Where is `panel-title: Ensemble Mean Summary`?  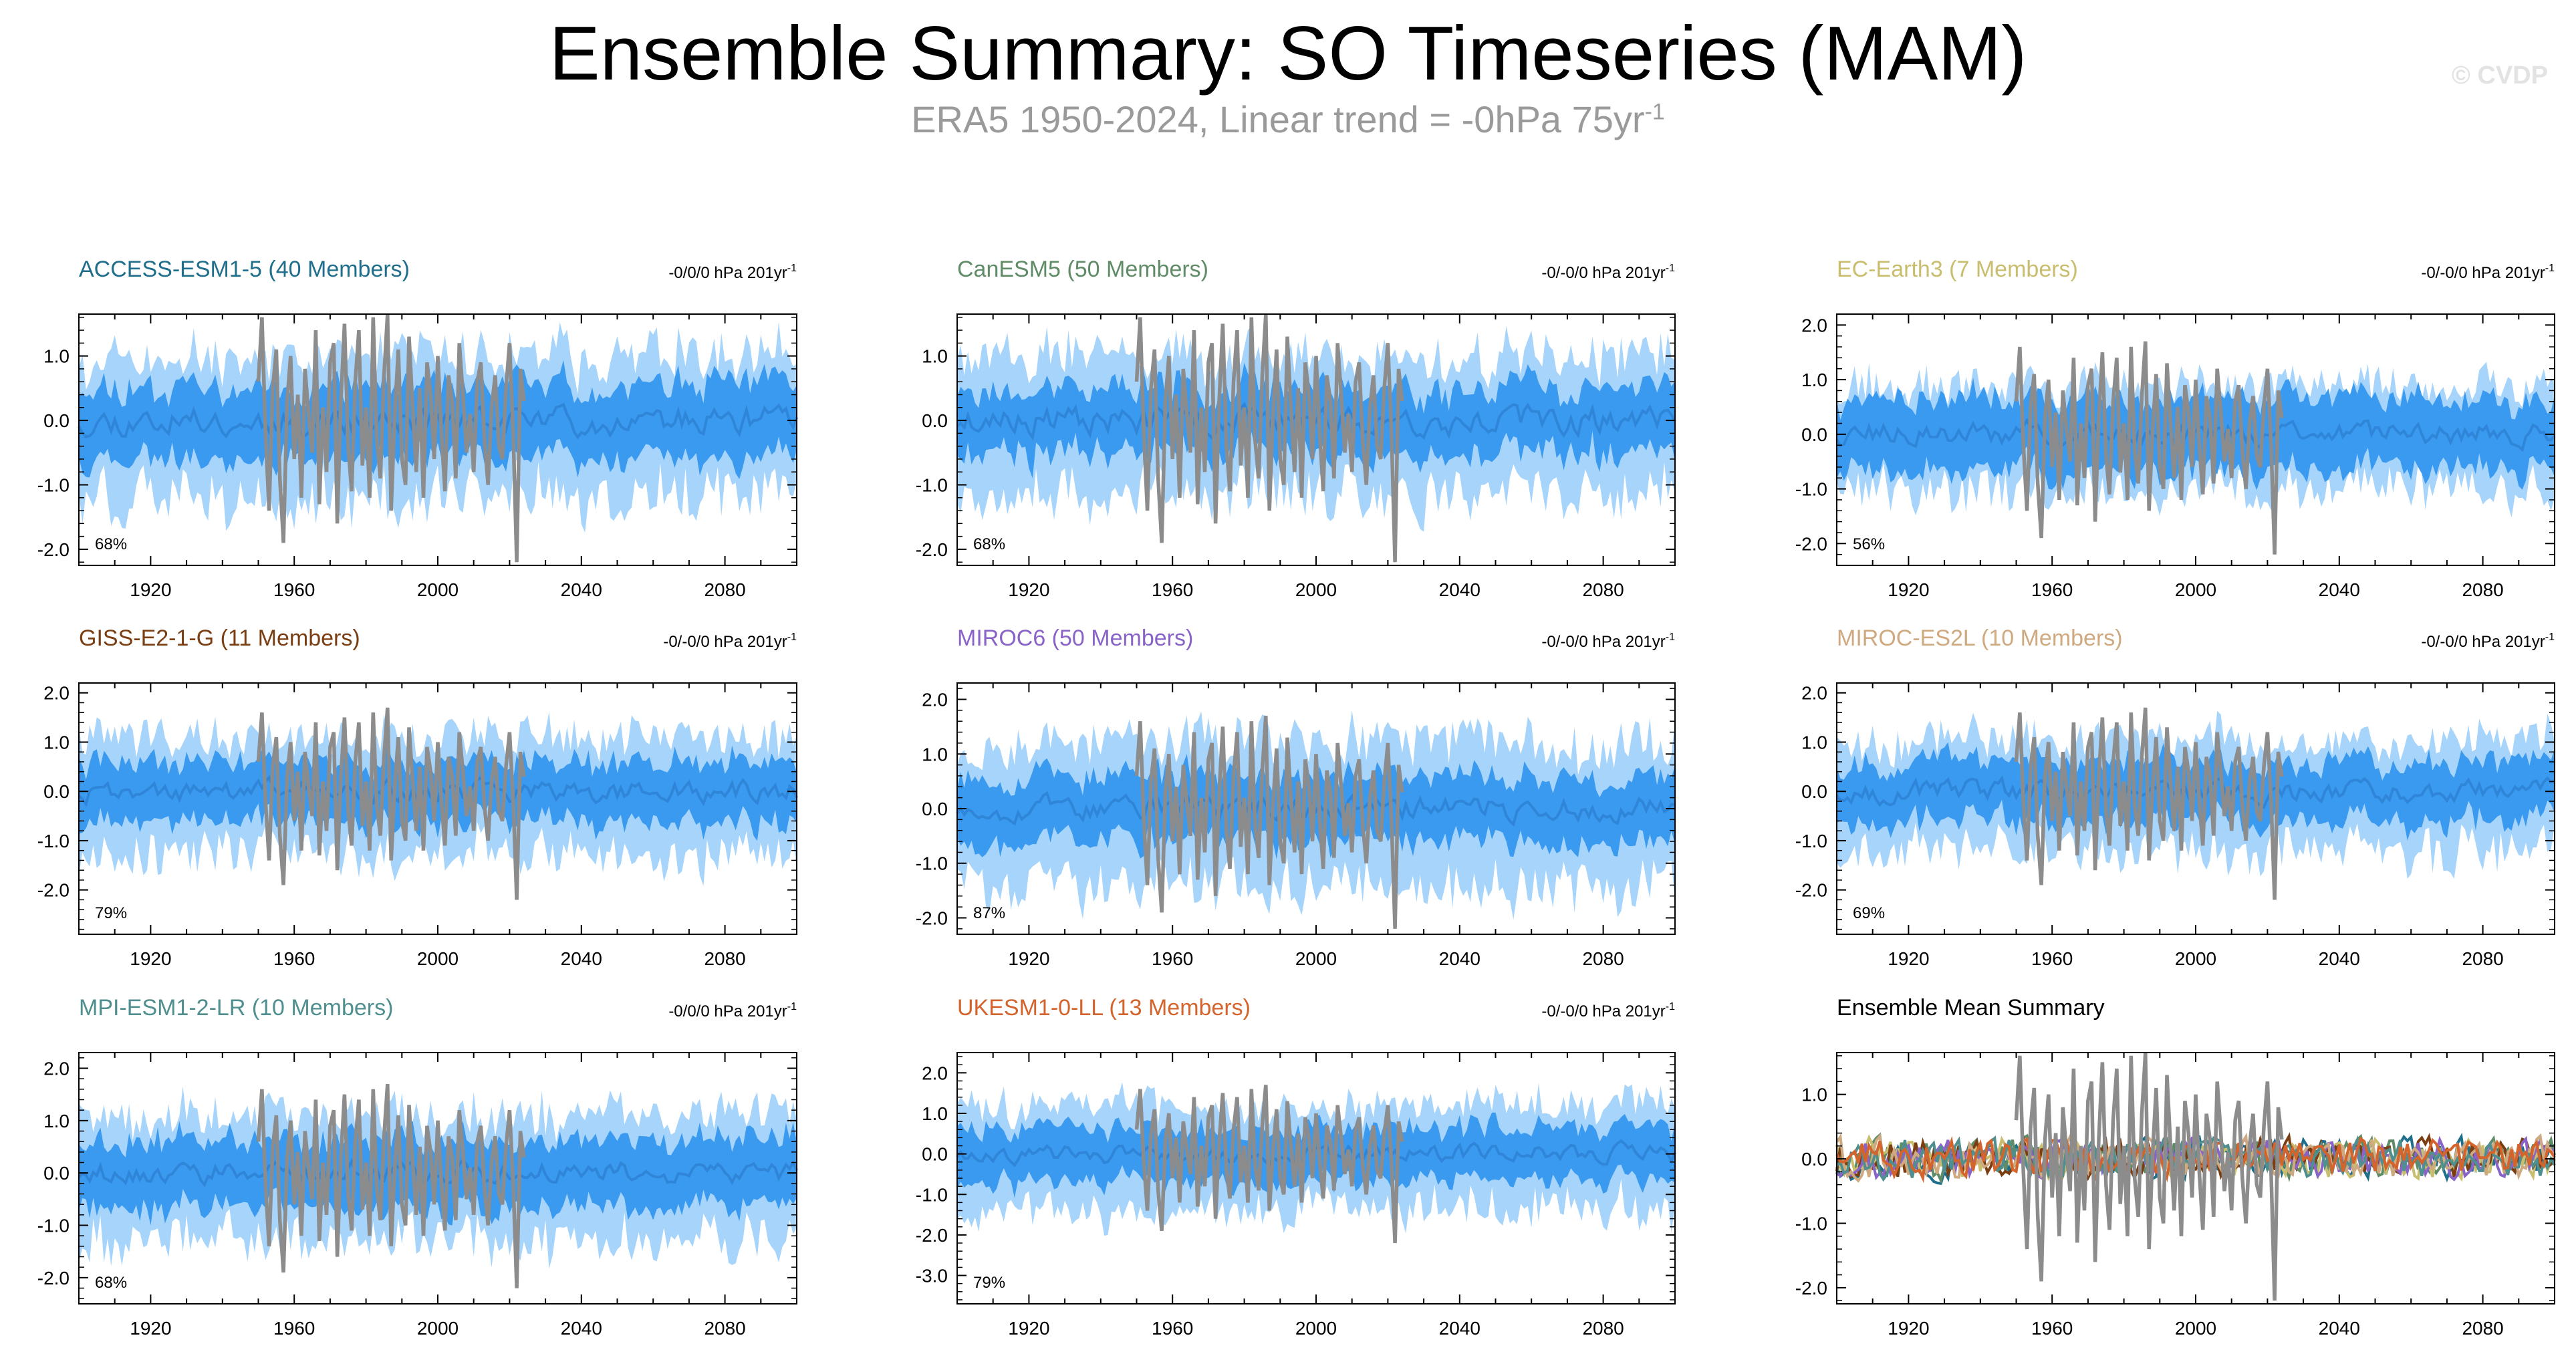
panel-title: Ensemble Mean Summary is located at coordinates (1971, 1008).